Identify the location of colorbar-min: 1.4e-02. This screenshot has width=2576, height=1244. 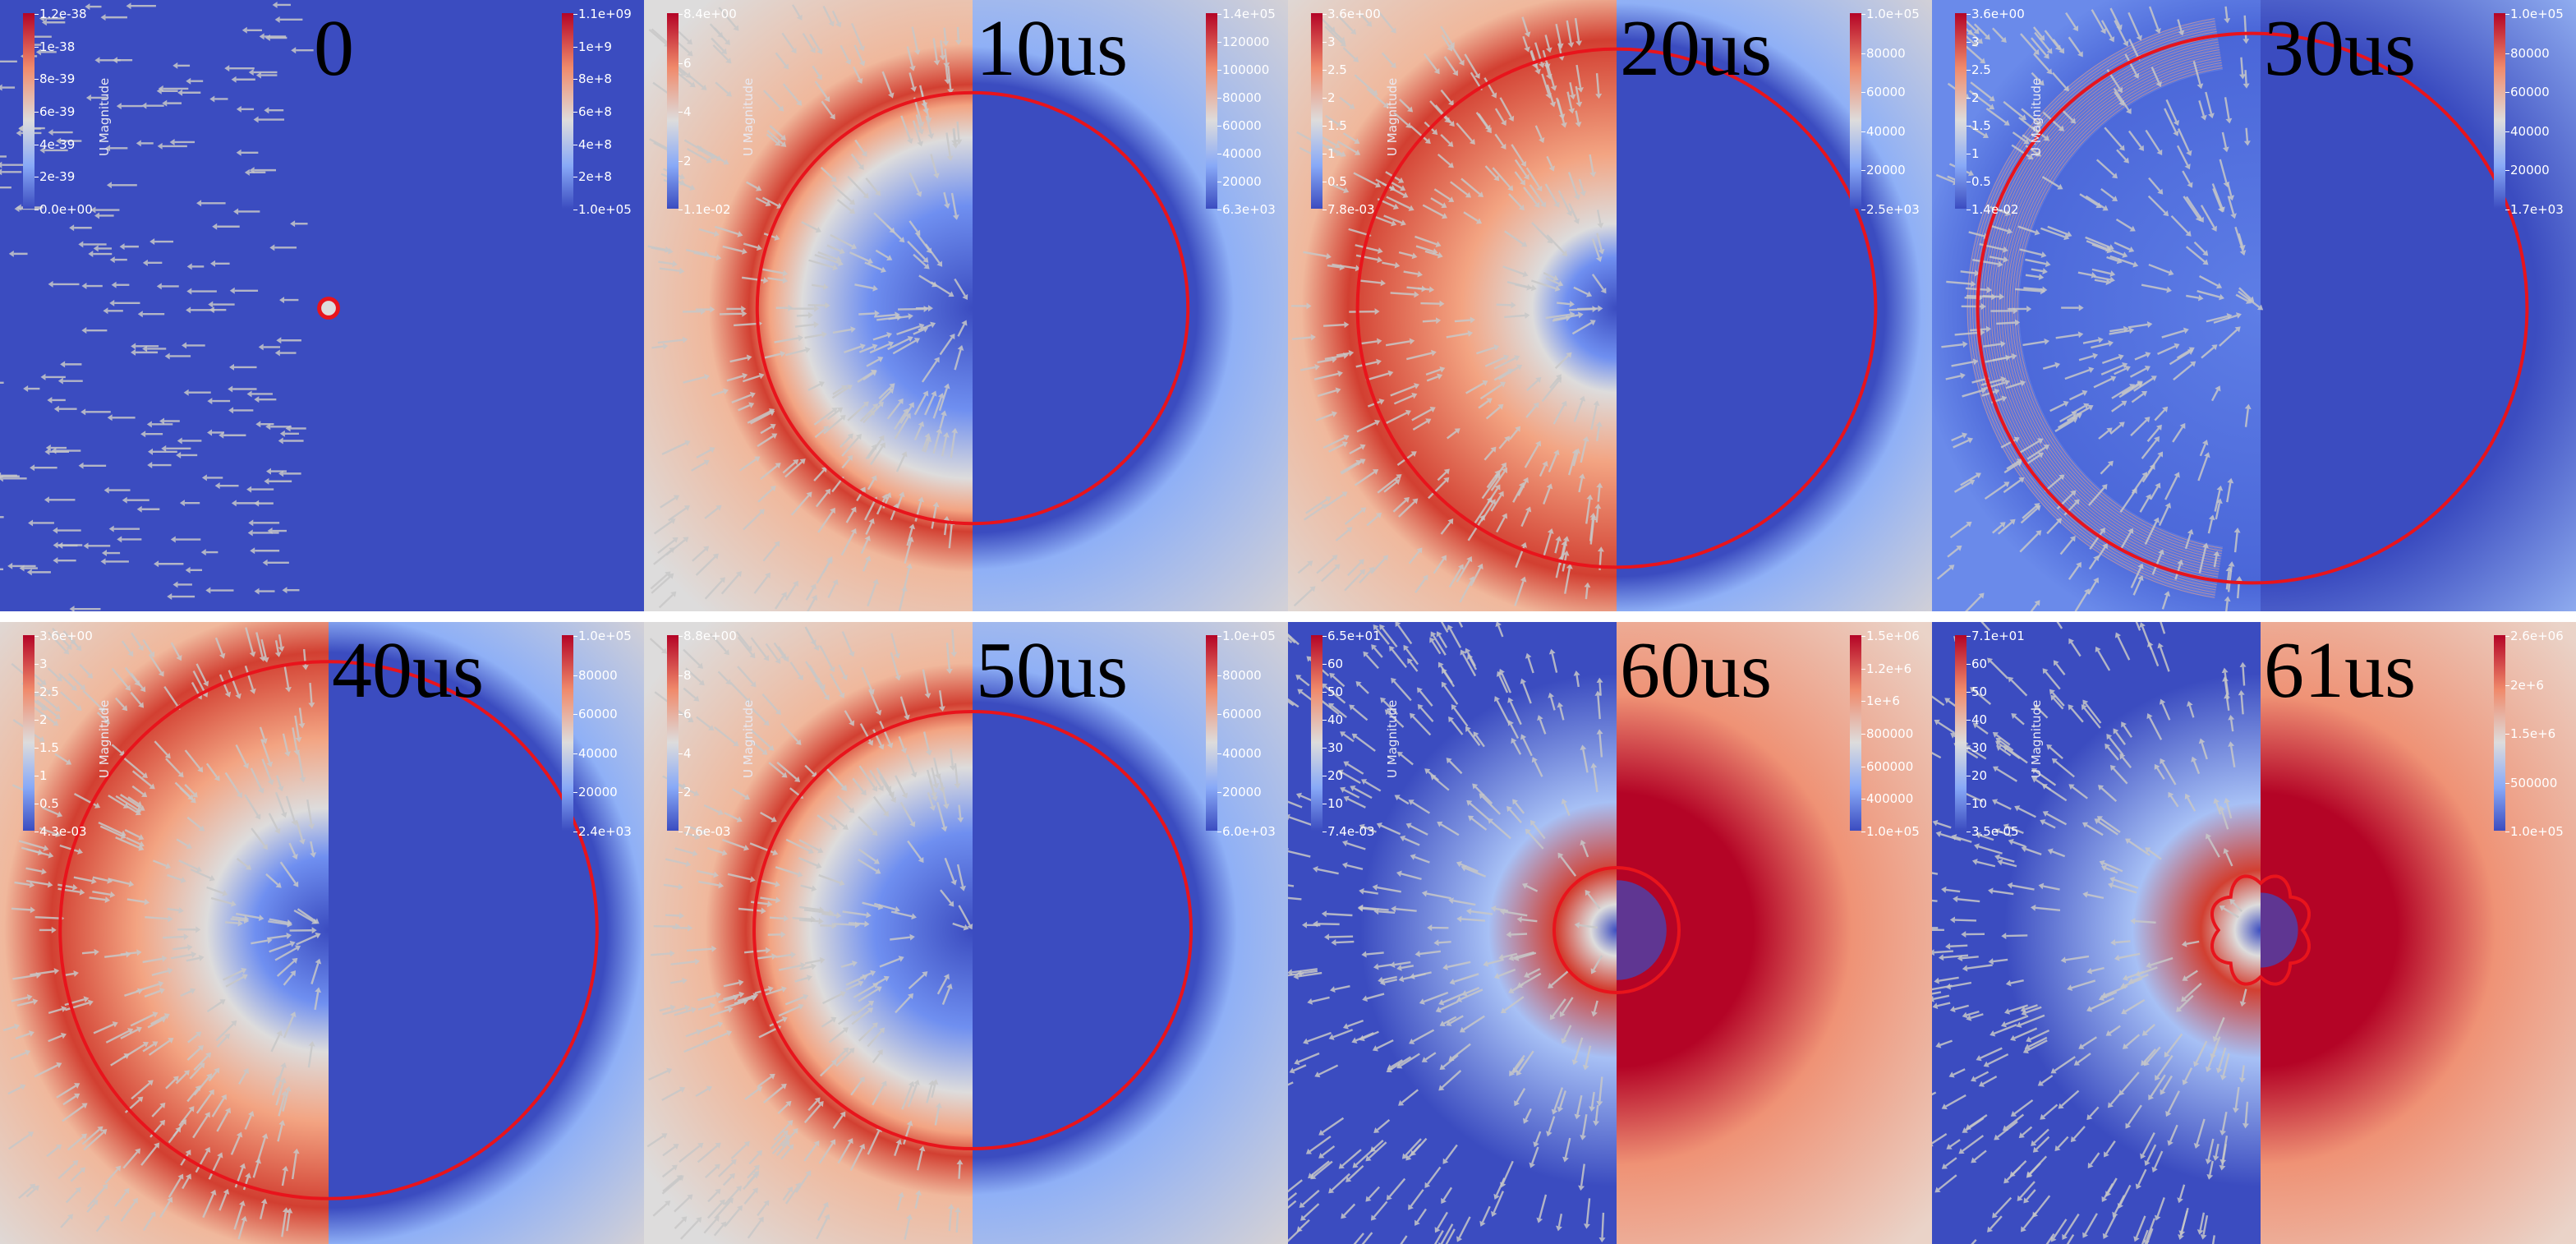
(1992, 209).